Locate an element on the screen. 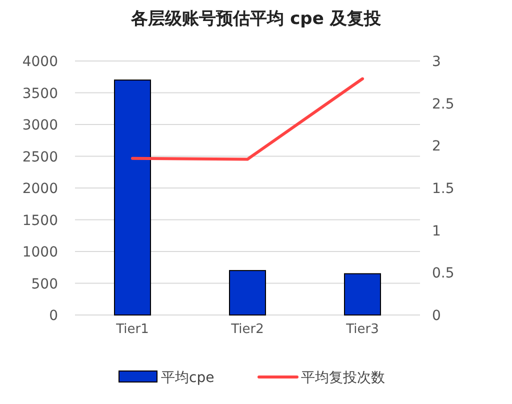  y-tick-label: 4000 is located at coordinates (40, 62).